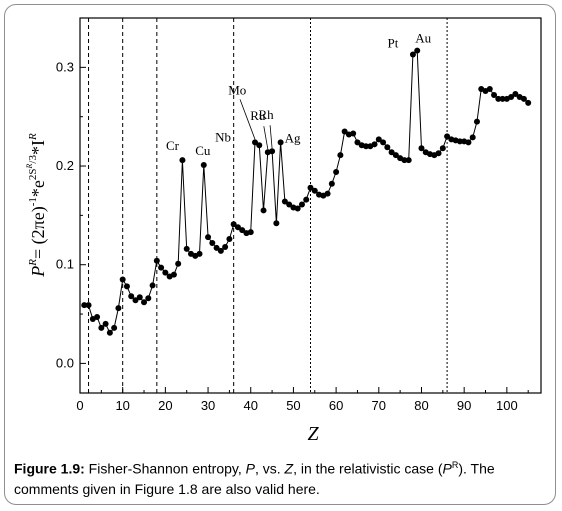 The width and height of the screenshot is (562, 511). Describe the element at coordinates (266, 114) in the screenshot. I see `annotation-rh: Rh` at that location.